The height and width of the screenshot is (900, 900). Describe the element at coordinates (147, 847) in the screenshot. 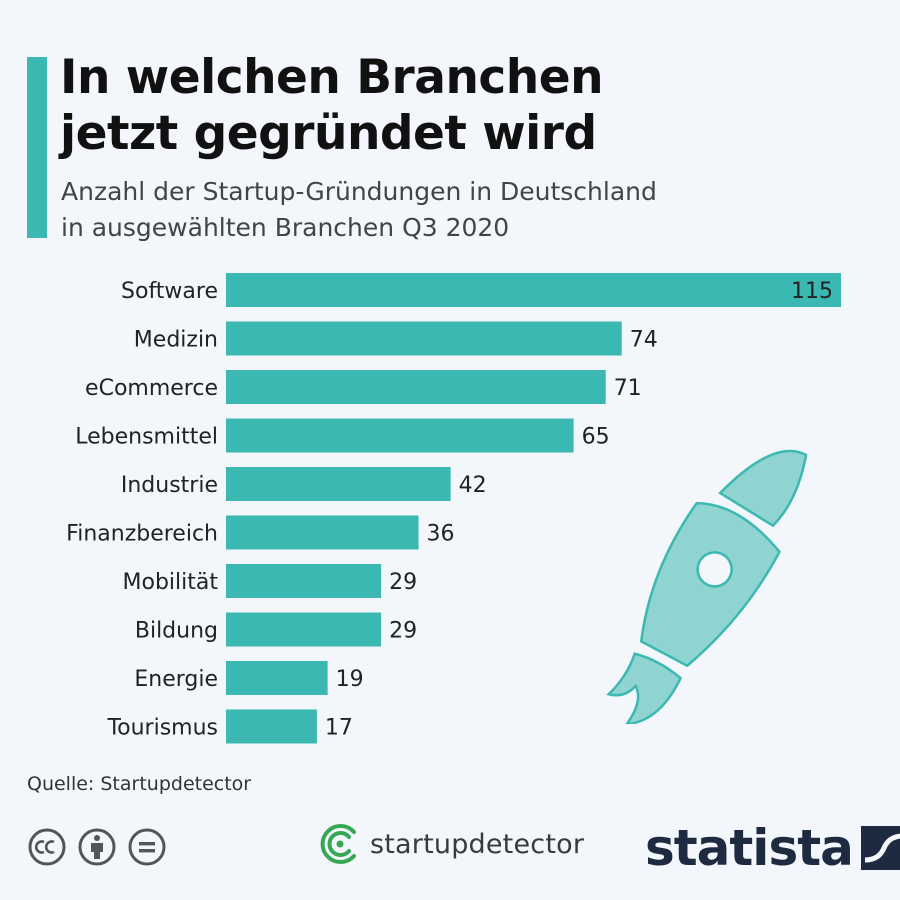

I see `no-derivatives-icon` at that location.